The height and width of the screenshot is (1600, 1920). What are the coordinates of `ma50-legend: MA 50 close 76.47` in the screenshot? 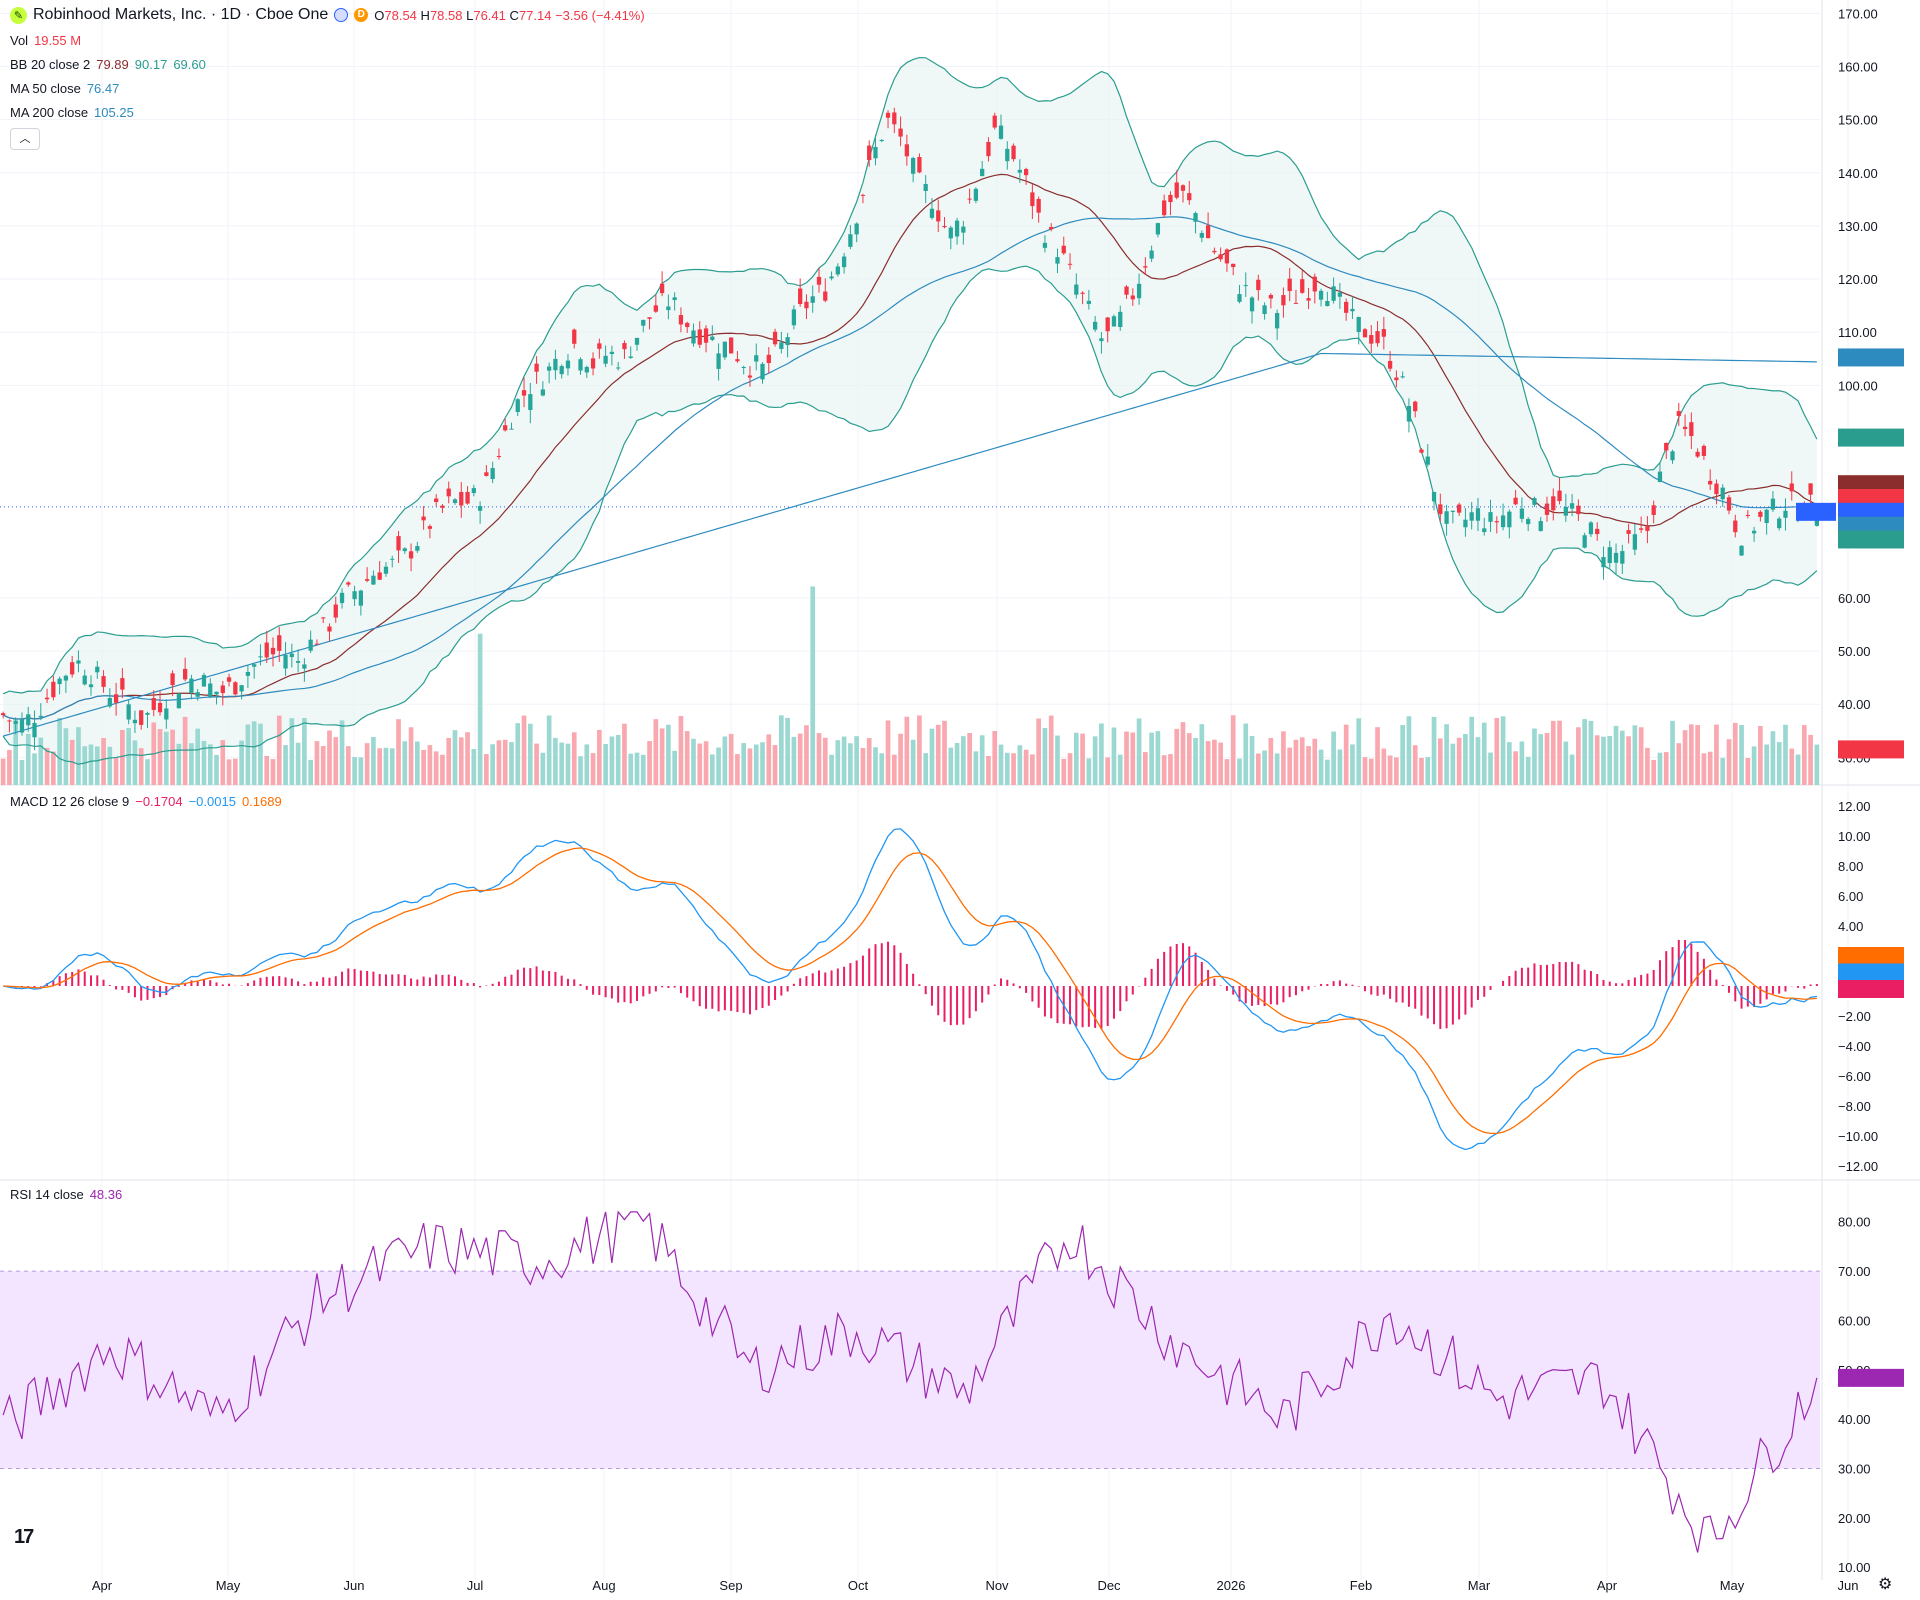 It's located at (65, 88).